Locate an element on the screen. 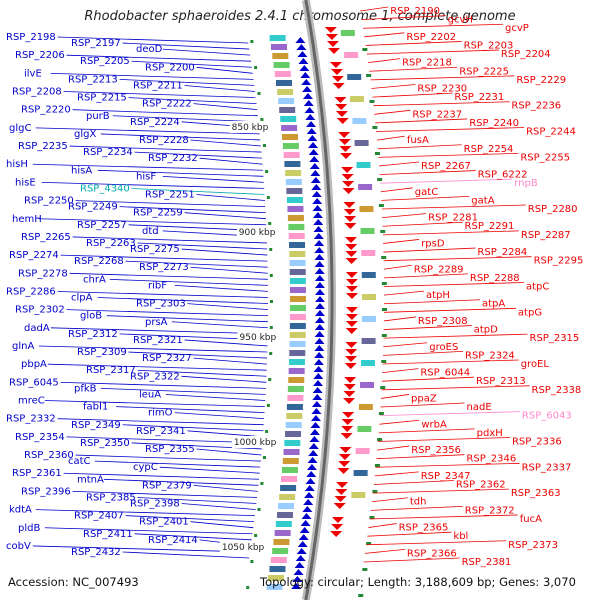 This screenshot has height=600, width=600. gene-label: cypC is located at coordinates (145, 467).